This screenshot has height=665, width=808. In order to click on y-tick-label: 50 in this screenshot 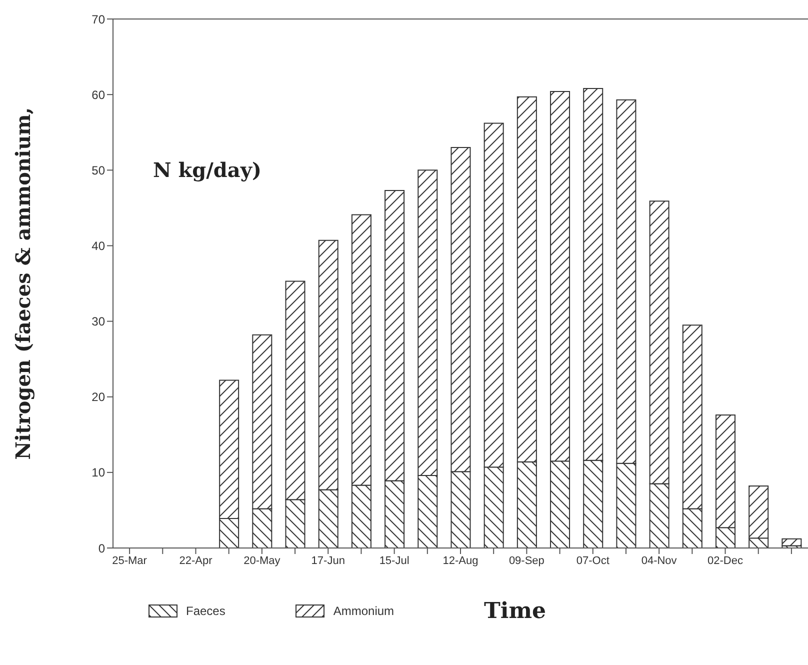, I will do `click(99, 170)`.